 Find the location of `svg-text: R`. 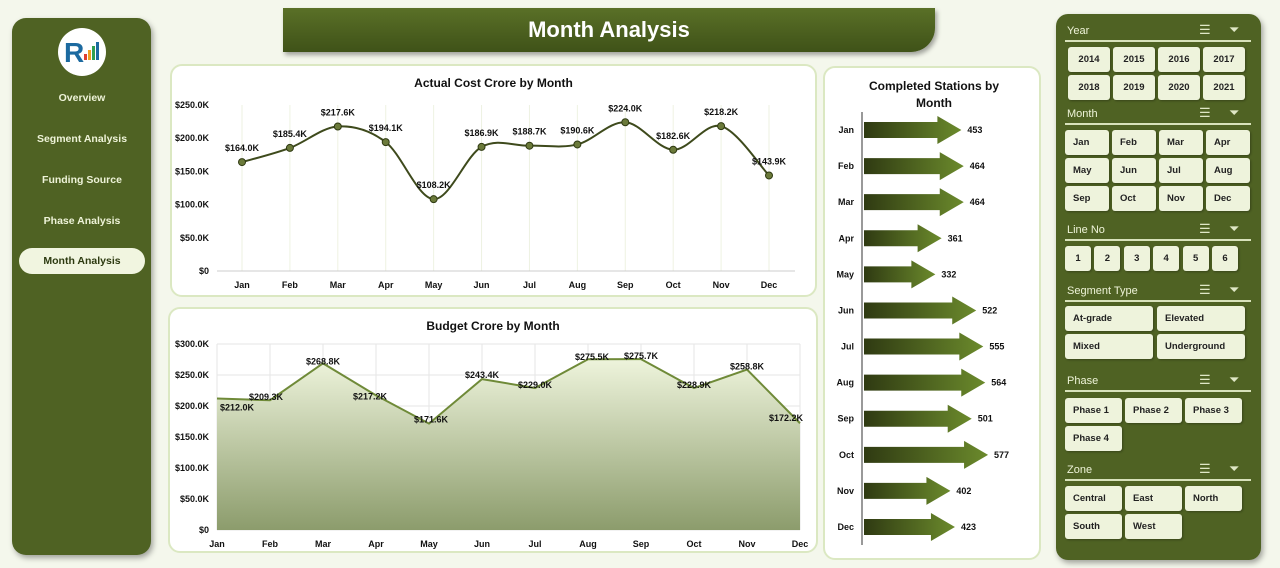

svg-text: R is located at coordinates (74, 52).